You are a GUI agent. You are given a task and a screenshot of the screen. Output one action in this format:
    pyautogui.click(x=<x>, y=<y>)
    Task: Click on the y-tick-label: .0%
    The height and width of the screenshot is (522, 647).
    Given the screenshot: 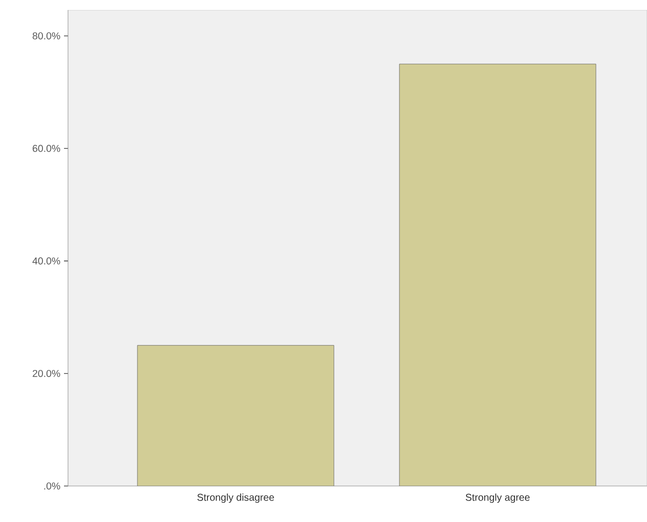 What is the action you would take?
    pyautogui.click(x=52, y=486)
    